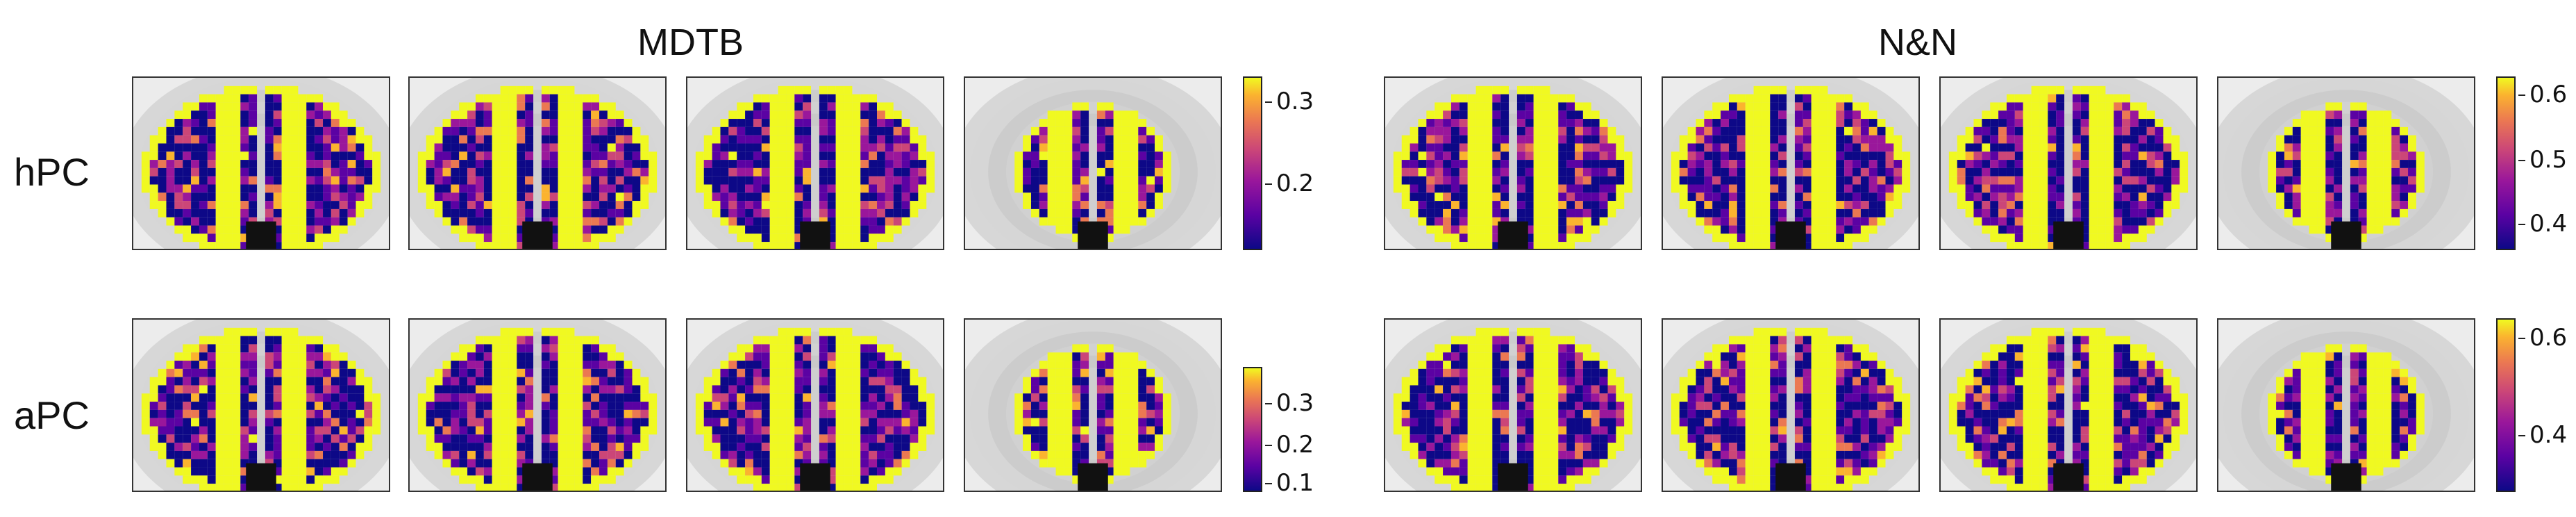 The image size is (2576, 517). I want to click on tick-mdtb-hpc-0: 0.3, so click(1289, 101).